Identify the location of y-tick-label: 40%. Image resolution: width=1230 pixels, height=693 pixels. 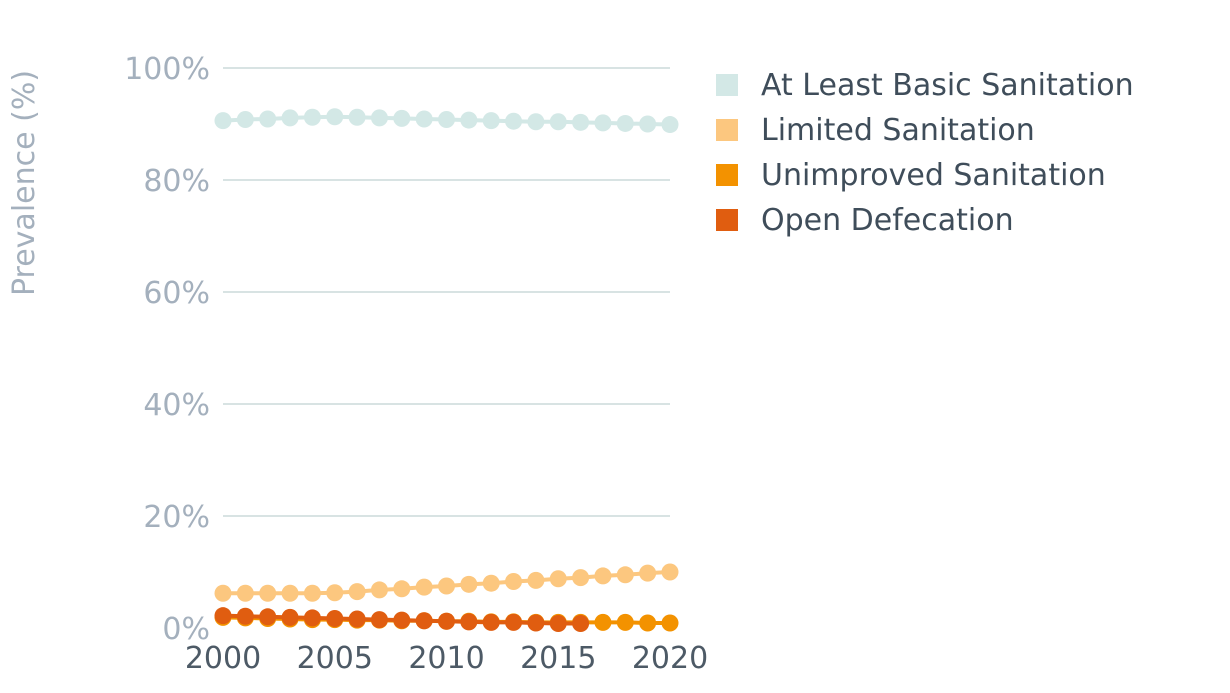
(176, 405).